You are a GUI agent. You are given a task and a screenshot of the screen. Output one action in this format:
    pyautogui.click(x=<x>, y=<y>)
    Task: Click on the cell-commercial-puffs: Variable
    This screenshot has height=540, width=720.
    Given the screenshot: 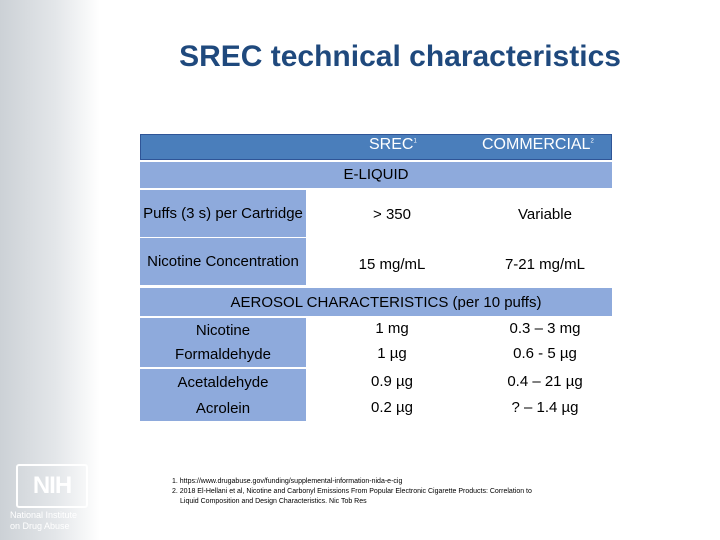 What is the action you would take?
    pyautogui.click(x=545, y=214)
    